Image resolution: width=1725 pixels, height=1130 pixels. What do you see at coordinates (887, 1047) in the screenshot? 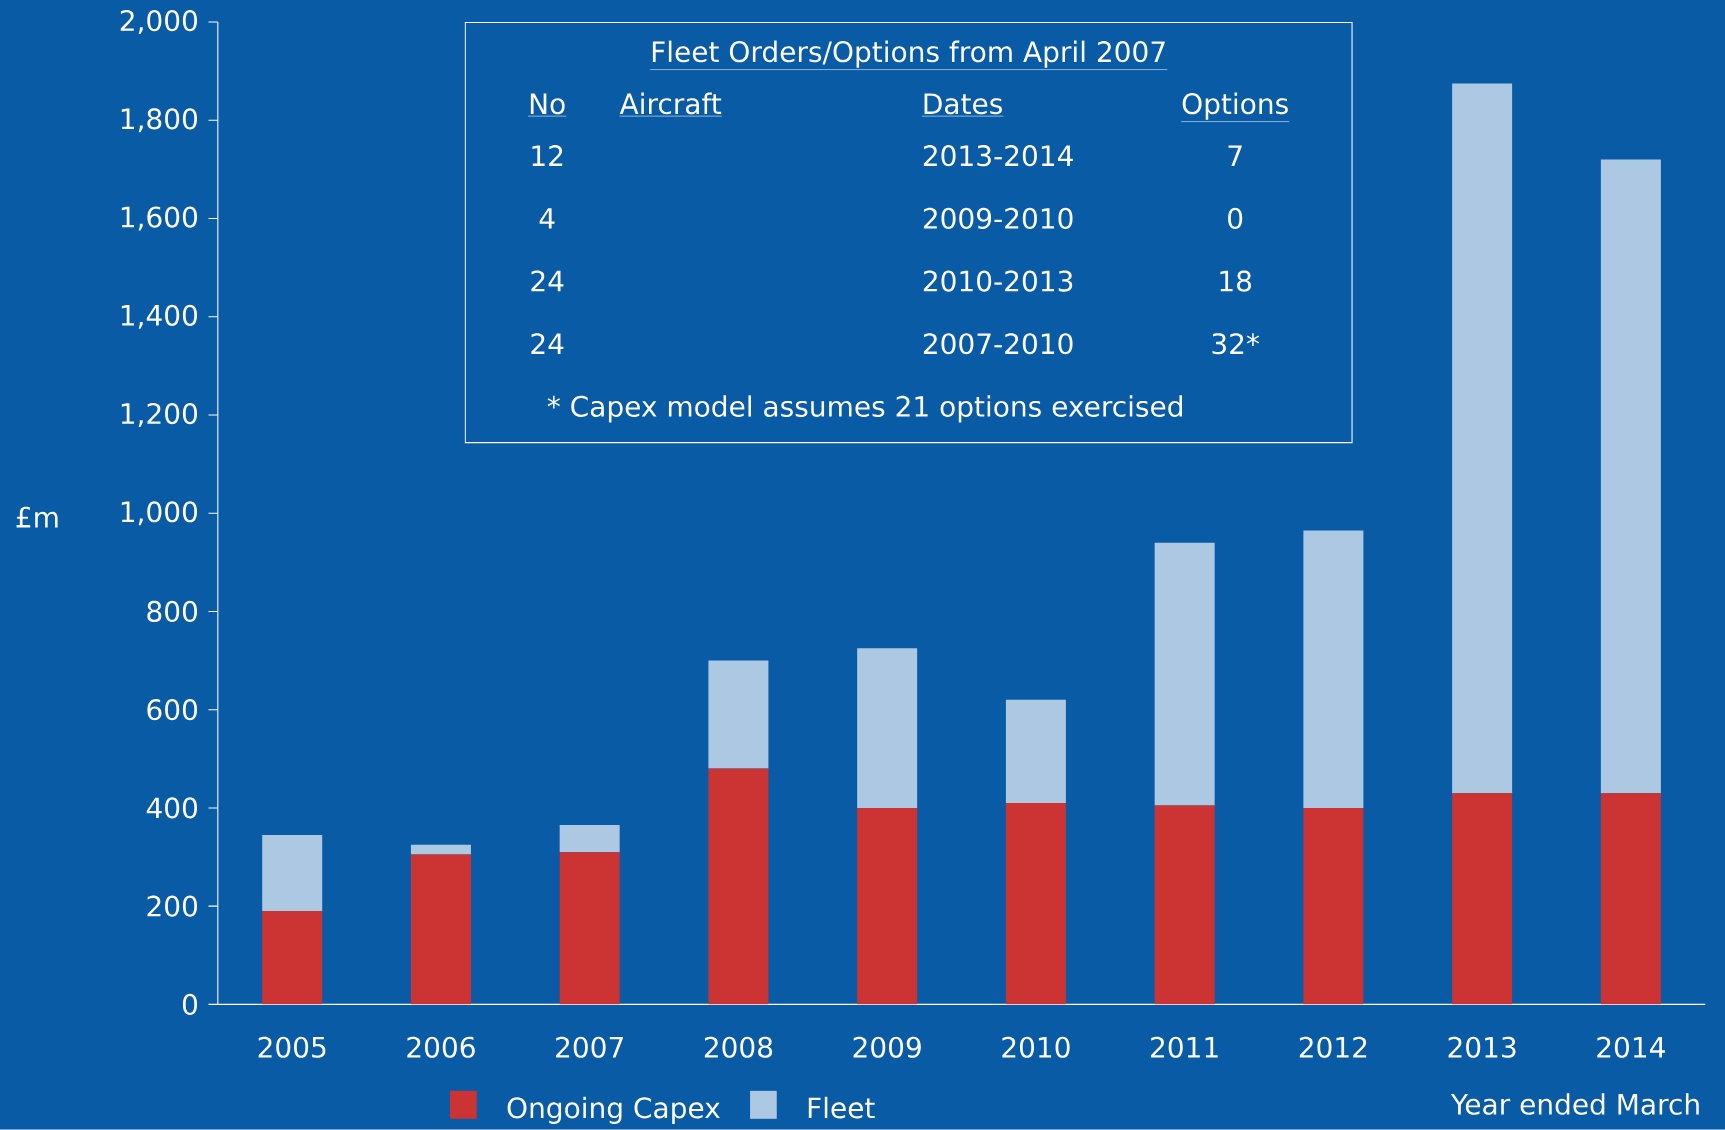
I see `x-tick-label: 2009` at bounding box center [887, 1047].